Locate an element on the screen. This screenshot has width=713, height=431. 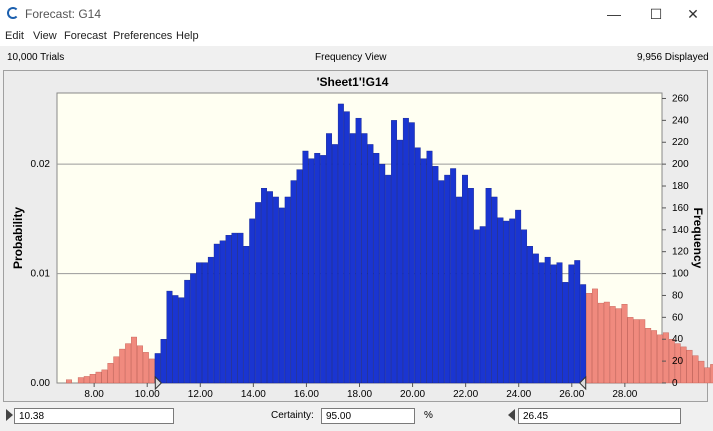
close-button: ✕ is located at coordinates (693, 13).